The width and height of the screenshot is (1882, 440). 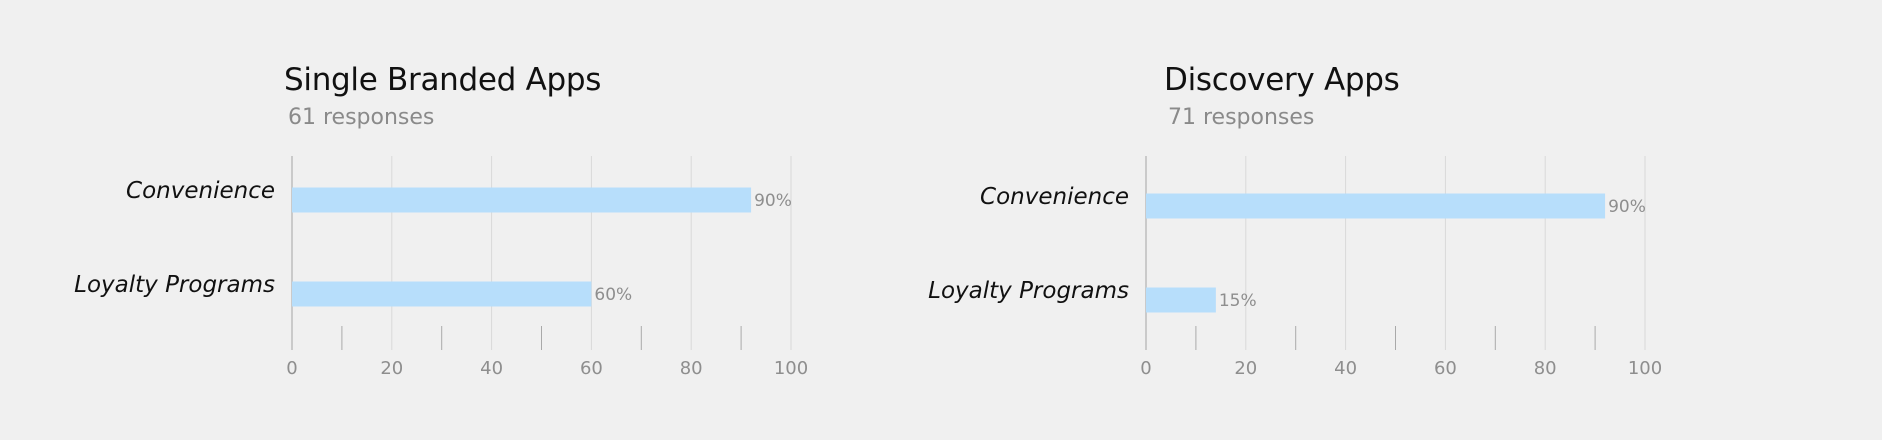 What do you see at coordinates (1241, 117) in the screenshot?
I see `chart-subtitle: 71 responses` at bounding box center [1241, 117].